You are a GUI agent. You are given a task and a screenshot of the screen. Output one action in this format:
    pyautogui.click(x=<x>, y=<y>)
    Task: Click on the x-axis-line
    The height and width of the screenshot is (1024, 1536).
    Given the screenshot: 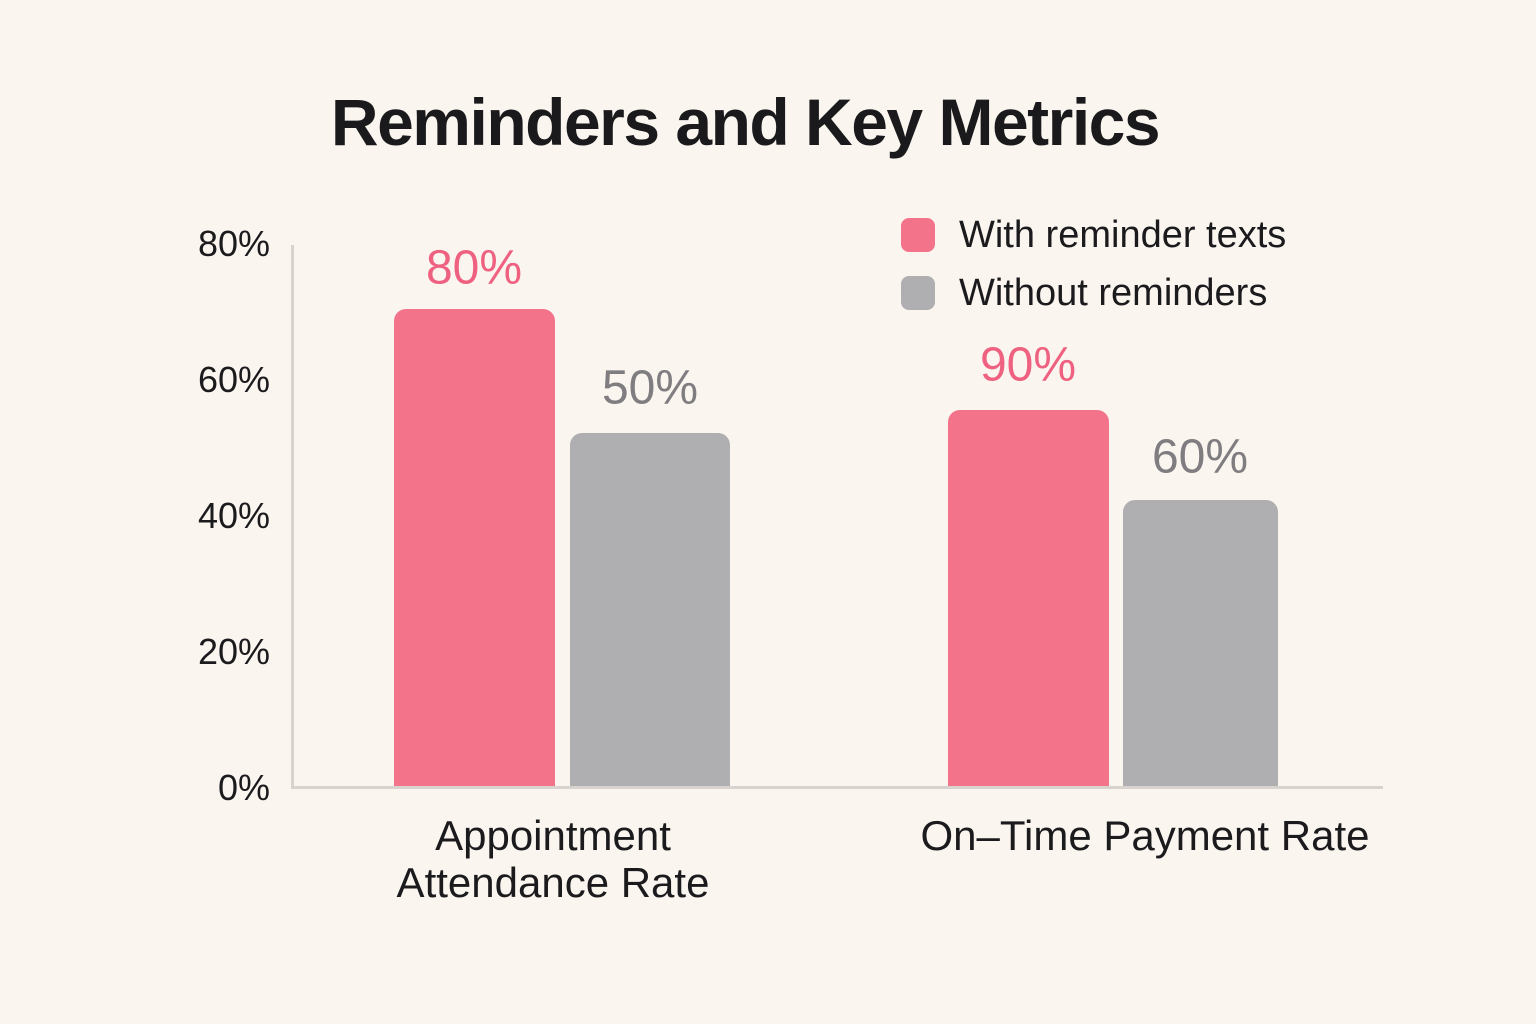 What is the action you would take?
    pyautogui.click(x=837, y=787)
    